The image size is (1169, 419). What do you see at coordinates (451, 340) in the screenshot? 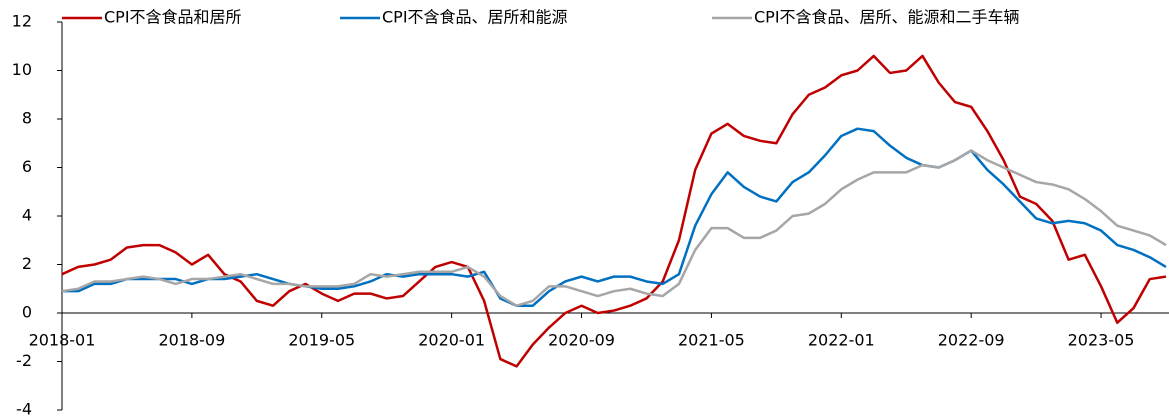
I see `x-tick-label: 2020-01` at bounding box center [451, 340].